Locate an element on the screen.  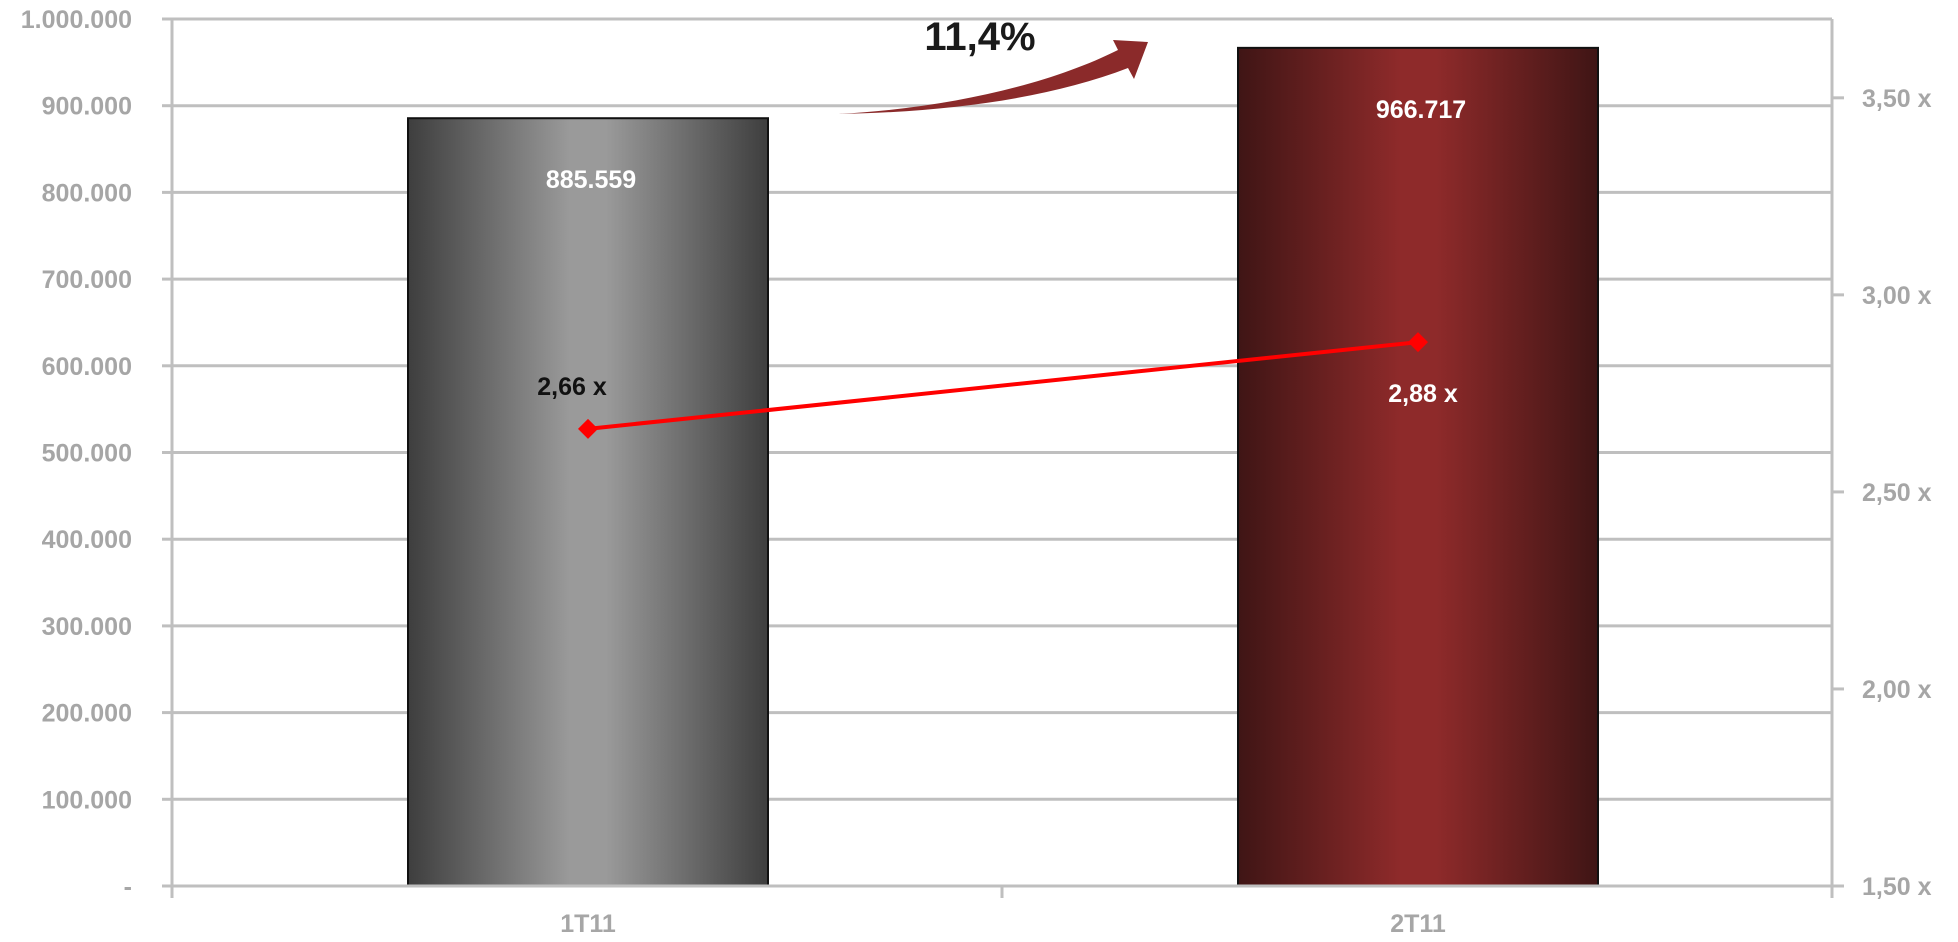
left-tick-label: 200.000 is located at coordinates (87, 714).